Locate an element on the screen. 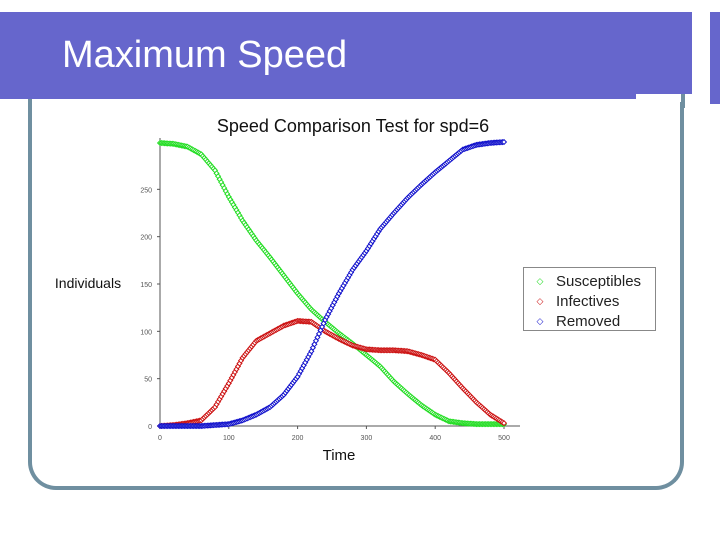 Image resolution: width=720 pixels, height=540 pixels. y-tick-label: 150 is located at coordinates (146, 285).